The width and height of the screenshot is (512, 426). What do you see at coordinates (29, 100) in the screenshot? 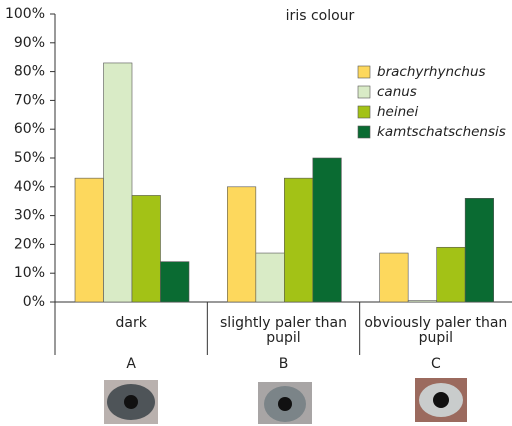
I see `y-tick-label: 70%` at bounding box center [29, 100].